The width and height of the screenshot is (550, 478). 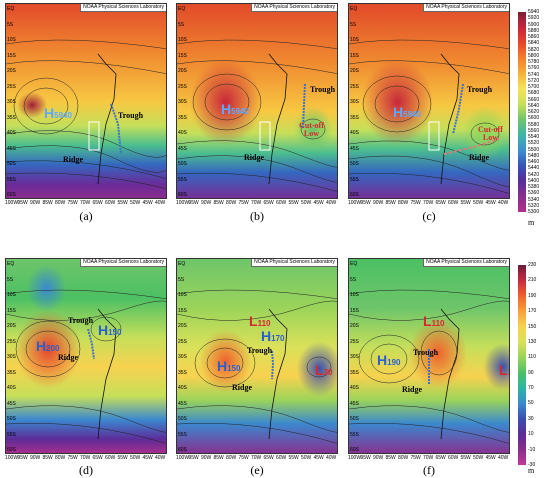 I want to click on colorbar-tick: 5660, so click(x=534, y=99).